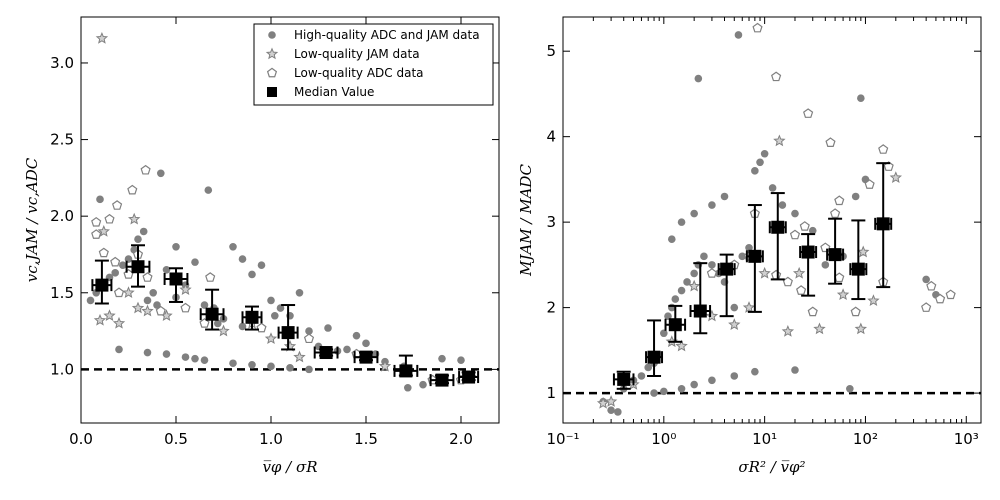 The image size is (1000, 500). Describe the element at coordinates (334, 92) in the screenshot. I see `legend-entry: Median Value` at that location.